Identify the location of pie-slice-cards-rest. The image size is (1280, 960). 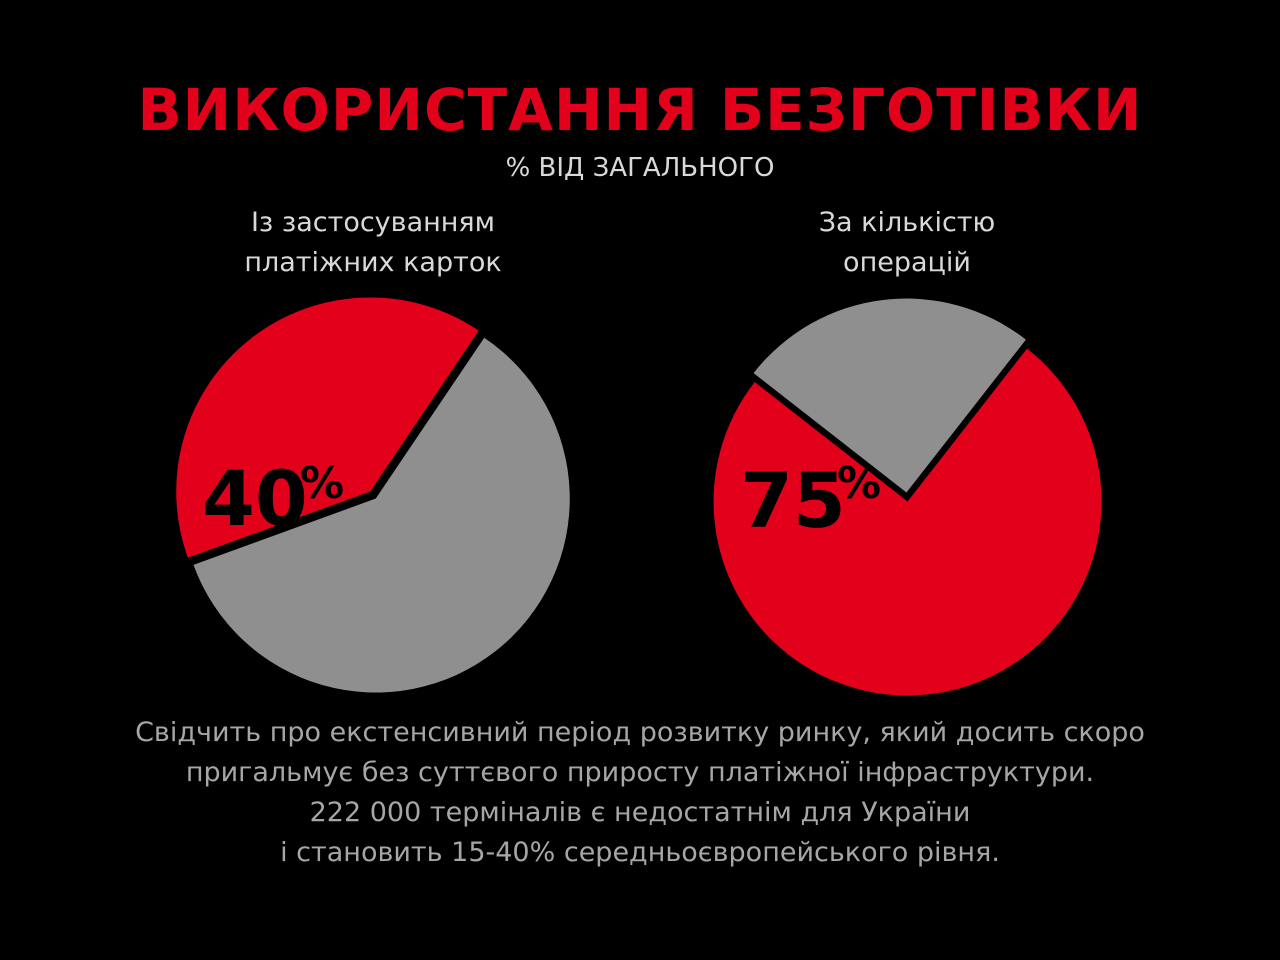
(381, 515).